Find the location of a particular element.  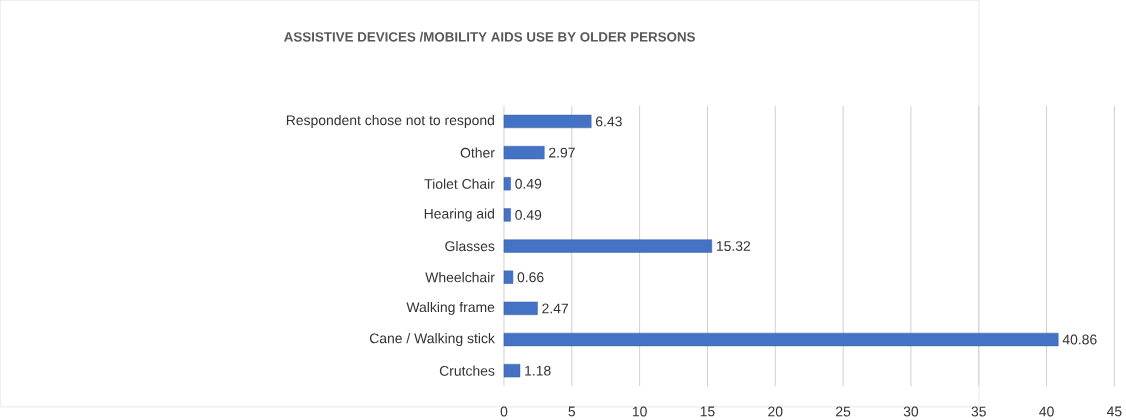

data-label: 40.86 is located at coordinates (1079, 339).